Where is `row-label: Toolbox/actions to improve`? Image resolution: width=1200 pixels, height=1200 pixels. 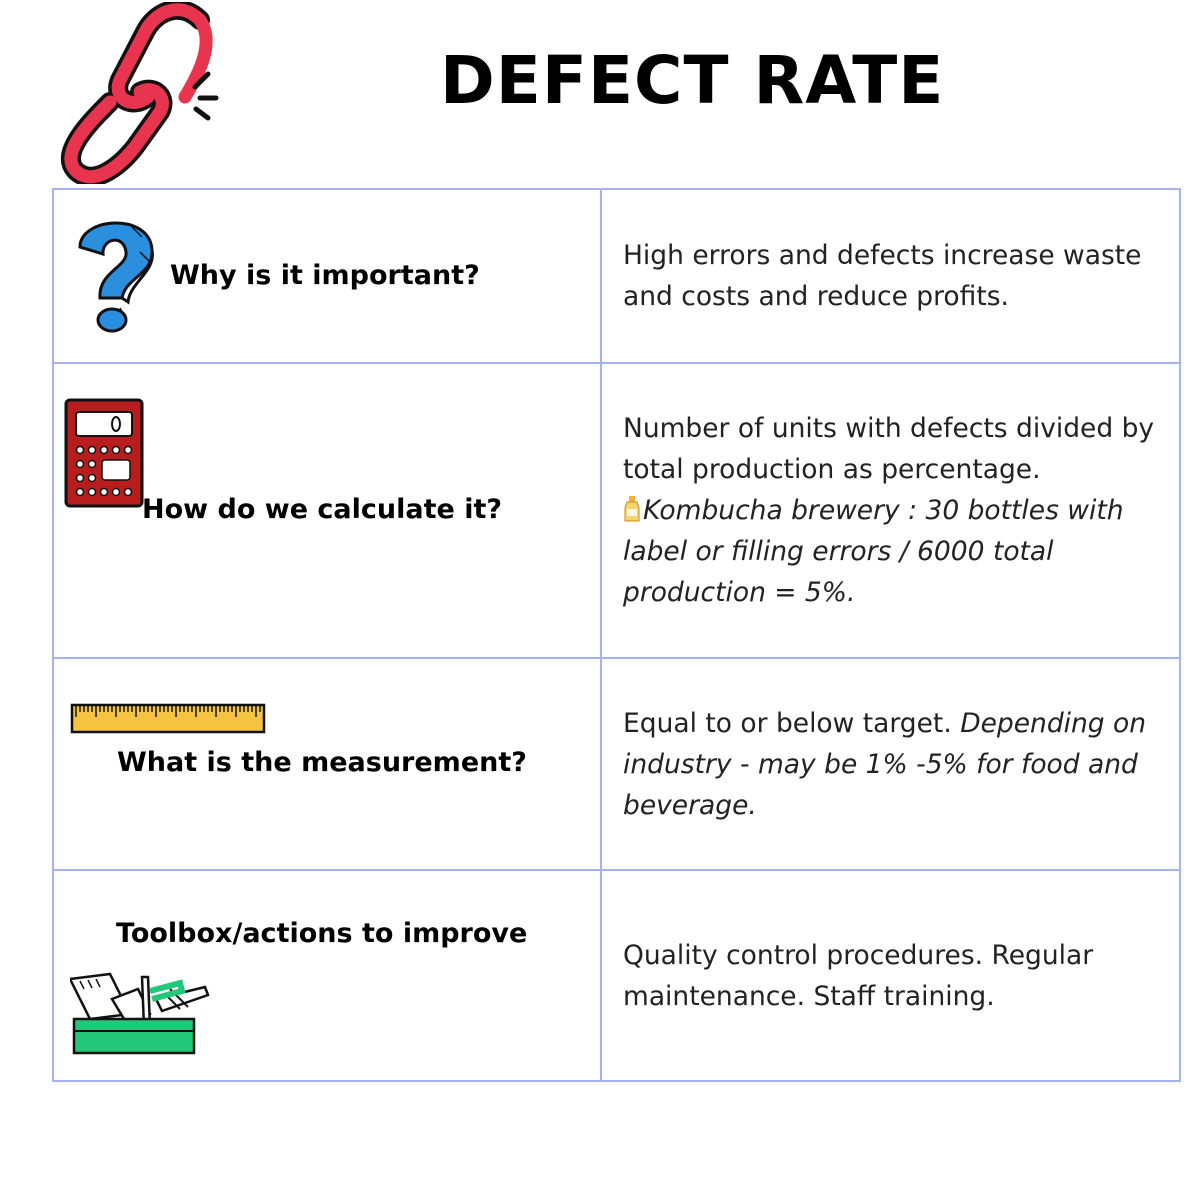 row-label: Toolbox/actions to improve is located at coordinates (322, 933).